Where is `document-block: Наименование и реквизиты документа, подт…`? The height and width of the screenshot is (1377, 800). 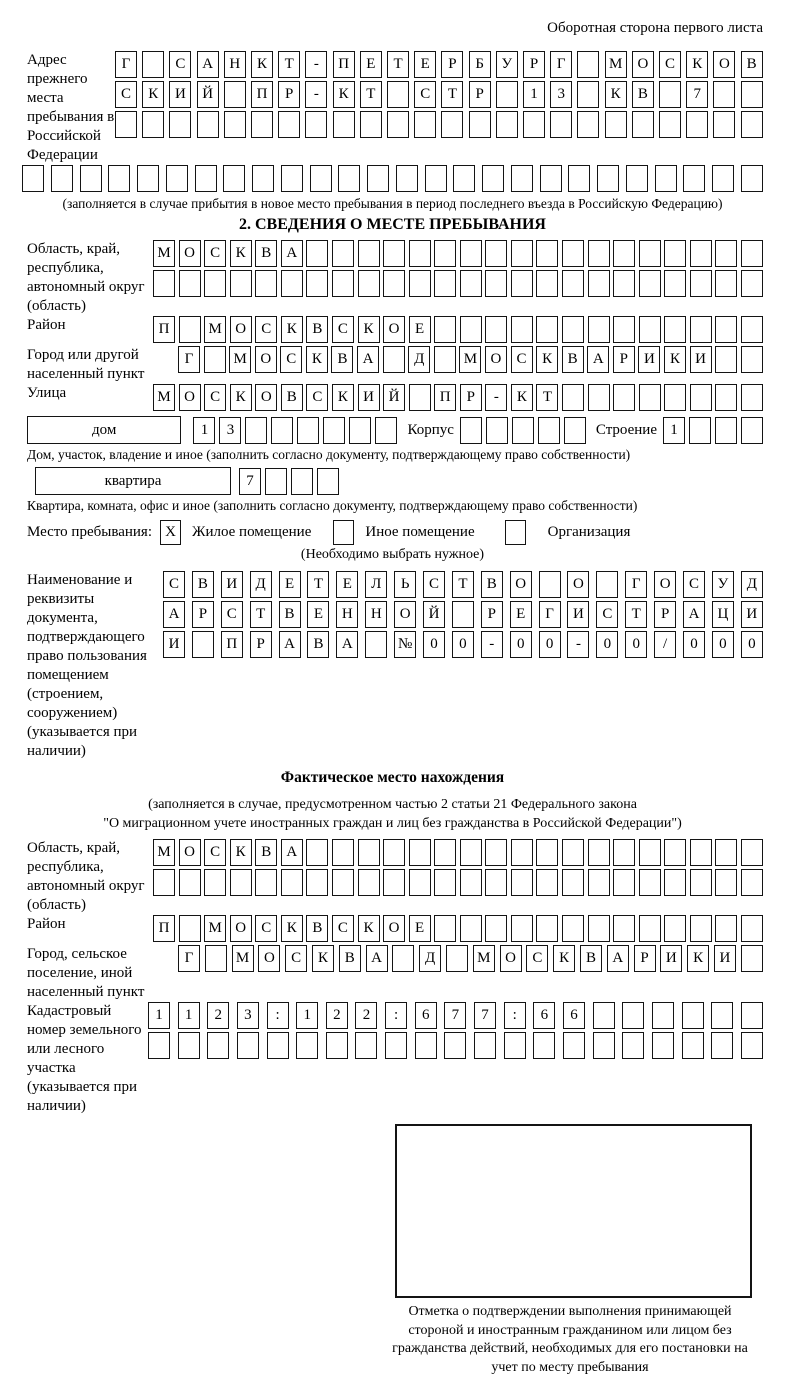 document-block: Наименование и реквизиты документа, подт… is located at coordinates (392, 666).